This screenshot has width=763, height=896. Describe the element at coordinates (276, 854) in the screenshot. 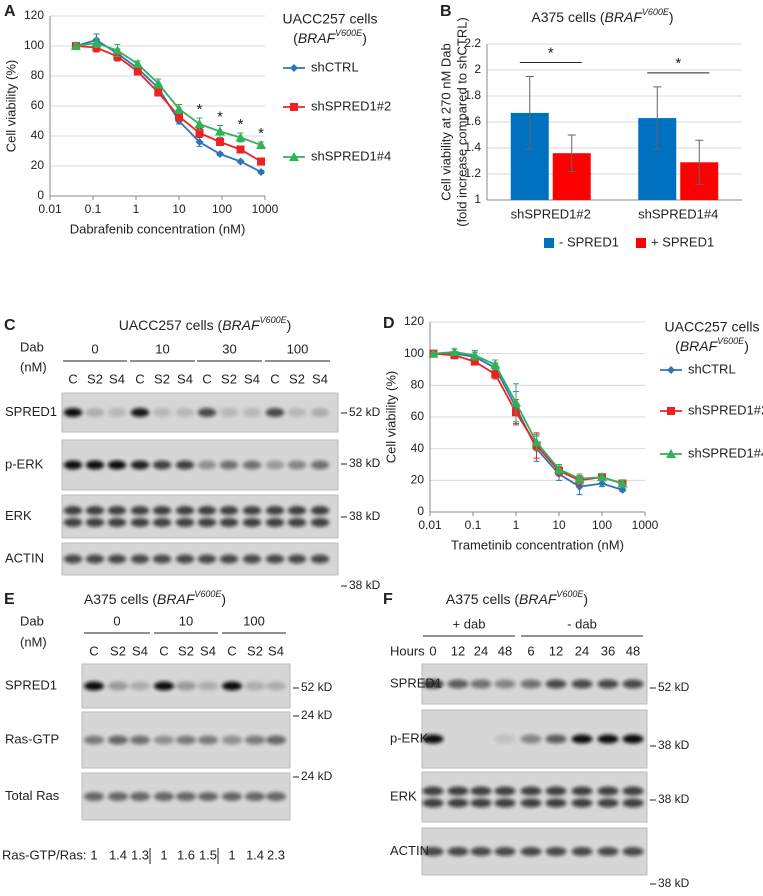

I see `ratio-value: 2.3` at that location.